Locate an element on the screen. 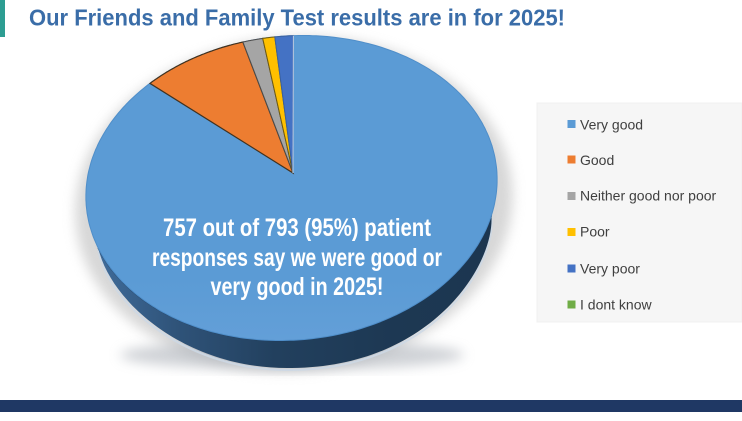 The image size is (742, 421). svg-text: I dont know is located at coordinates (616, 304).